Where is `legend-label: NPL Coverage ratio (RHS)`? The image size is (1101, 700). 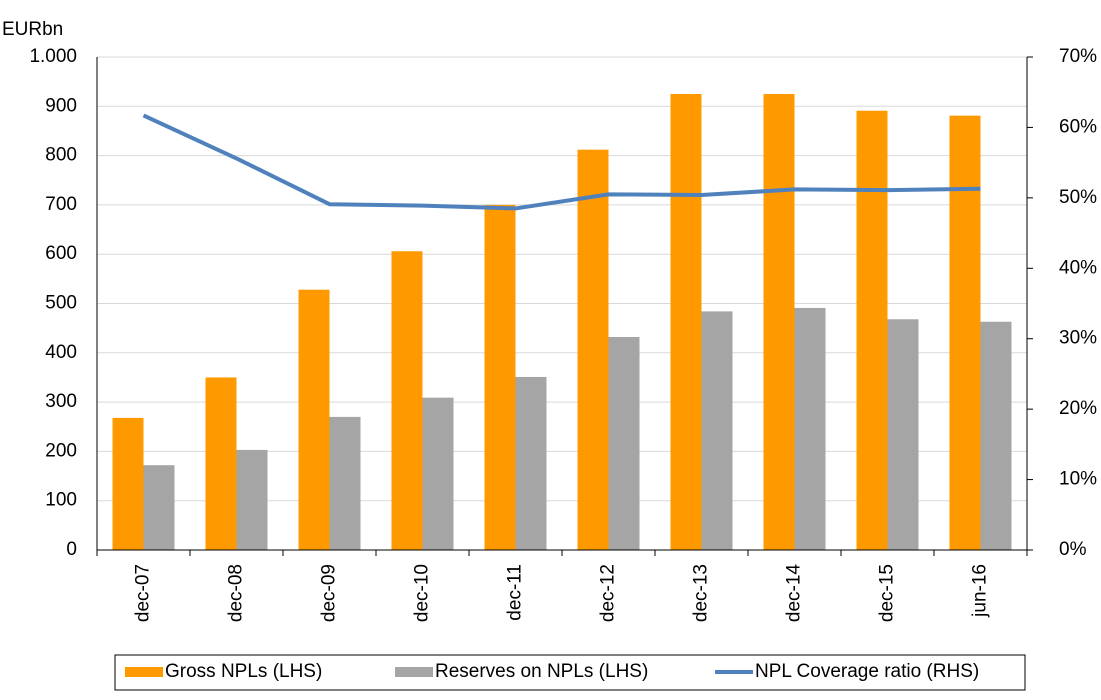 legend-label: NPL Coverage ratio (RHS) is located at coordinates (867, 671).